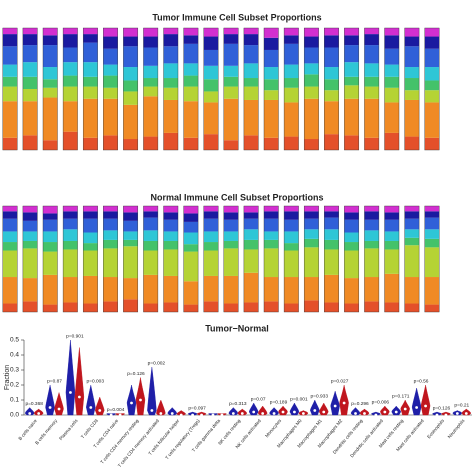 This screenshot has height=474, width=474. Describe the element at coordinates (54, 381) in the screenshot. I see `p-value: p=0.87` at that location.